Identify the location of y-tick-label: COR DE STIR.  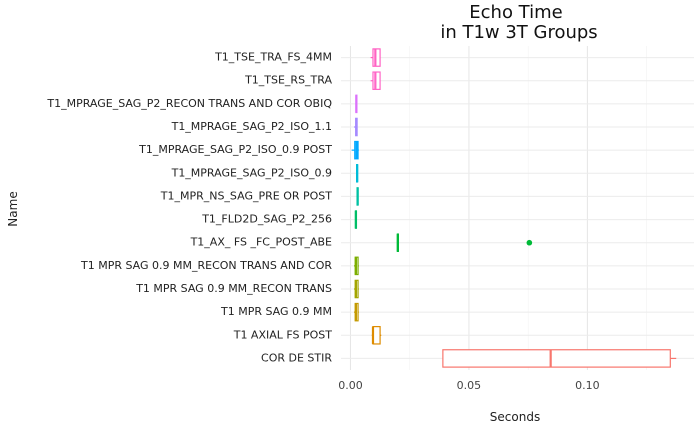
(296, 357).